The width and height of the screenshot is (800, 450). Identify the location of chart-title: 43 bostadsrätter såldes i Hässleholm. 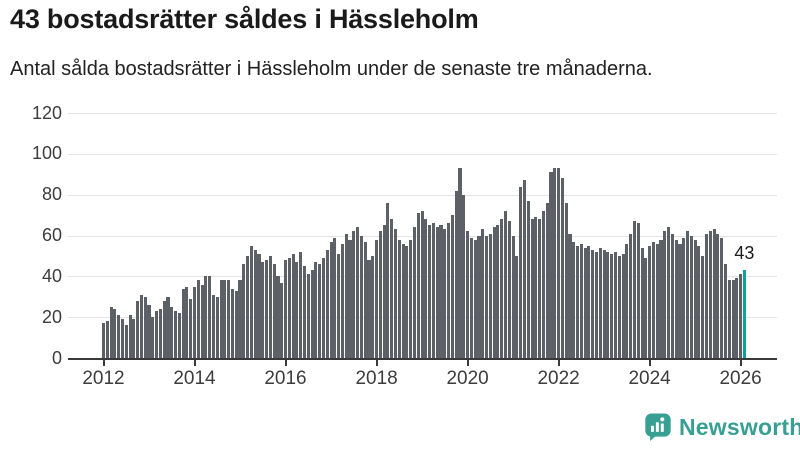
(244, 19).